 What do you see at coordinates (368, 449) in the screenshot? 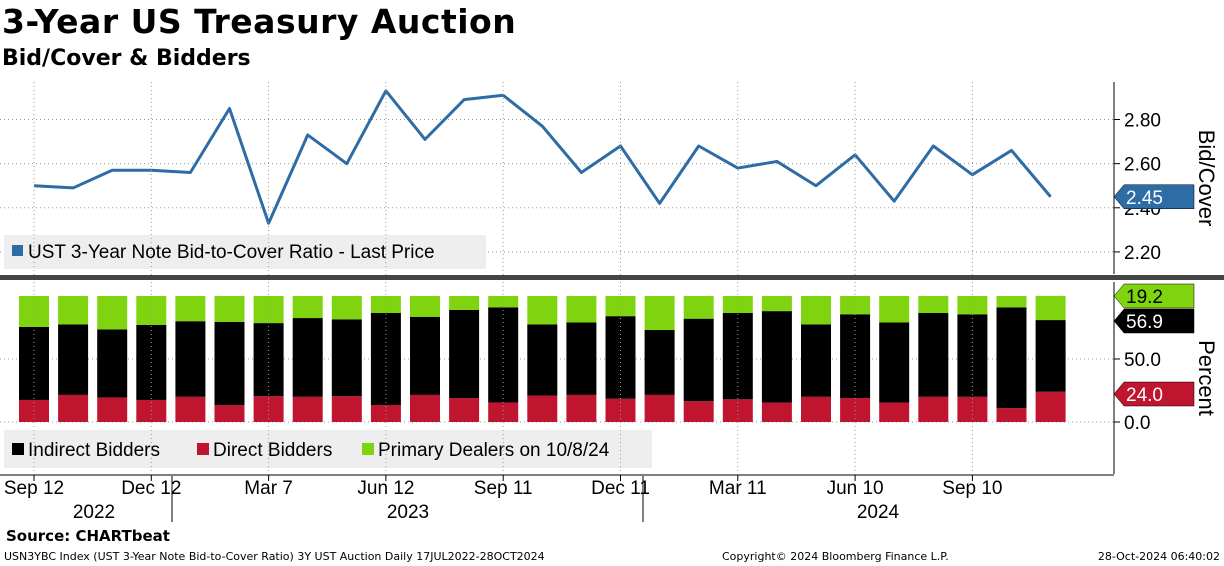
I see `legend-dealers-swatch` at bounding box center [368, 449].